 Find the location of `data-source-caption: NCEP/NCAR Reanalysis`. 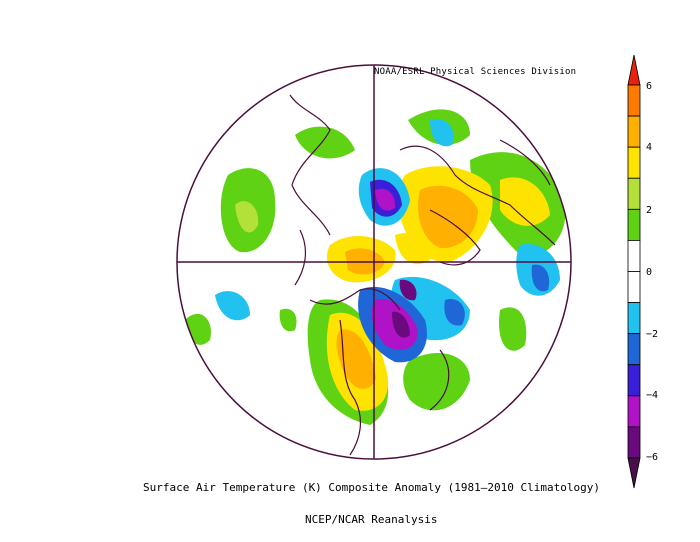

data-source-caption: NCEP/NCAR Reanalysis is located at coordinates (371, 519).